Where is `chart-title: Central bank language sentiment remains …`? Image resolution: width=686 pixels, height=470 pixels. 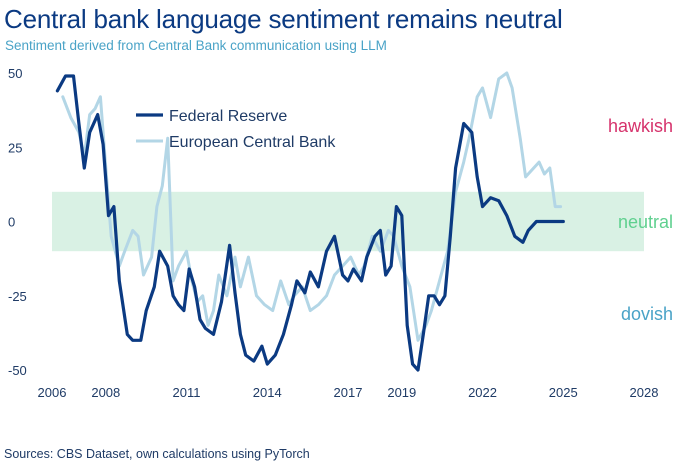 chart-title: Central bank language sentiment remains … is located at coordinates (283, 19).